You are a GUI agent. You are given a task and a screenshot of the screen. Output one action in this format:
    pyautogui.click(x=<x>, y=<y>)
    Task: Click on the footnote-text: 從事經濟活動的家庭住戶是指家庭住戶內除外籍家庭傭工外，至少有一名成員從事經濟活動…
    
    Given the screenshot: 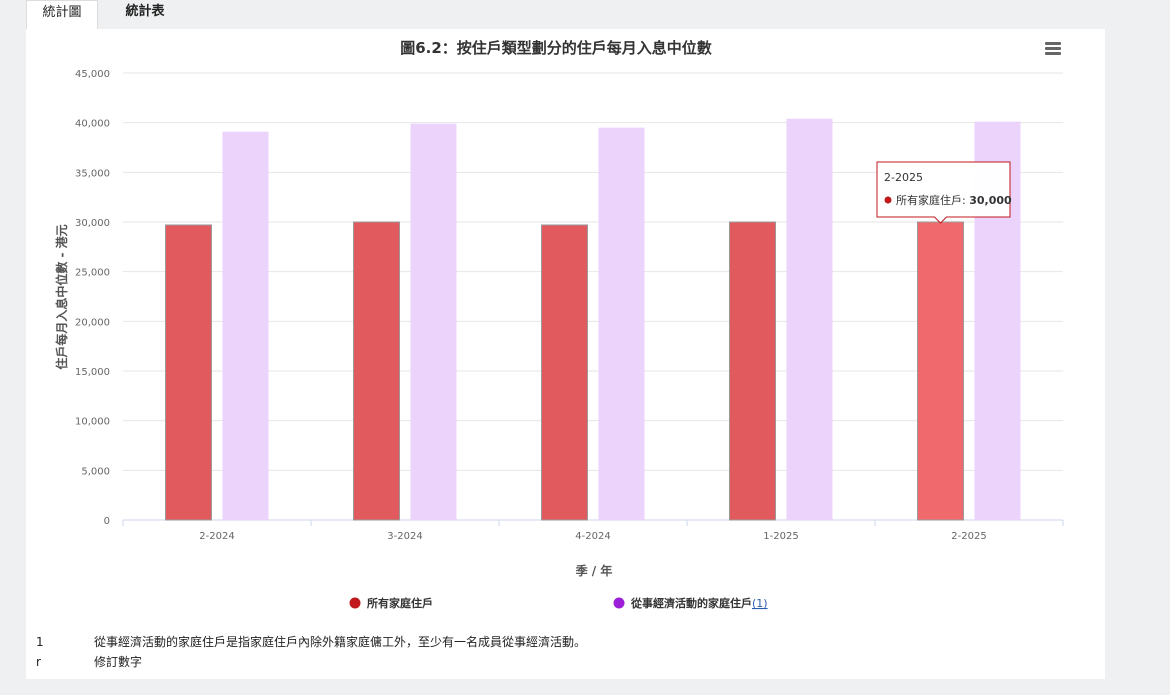 What is the action you would take?
    pyautogui.click(x=340, y=642)
    